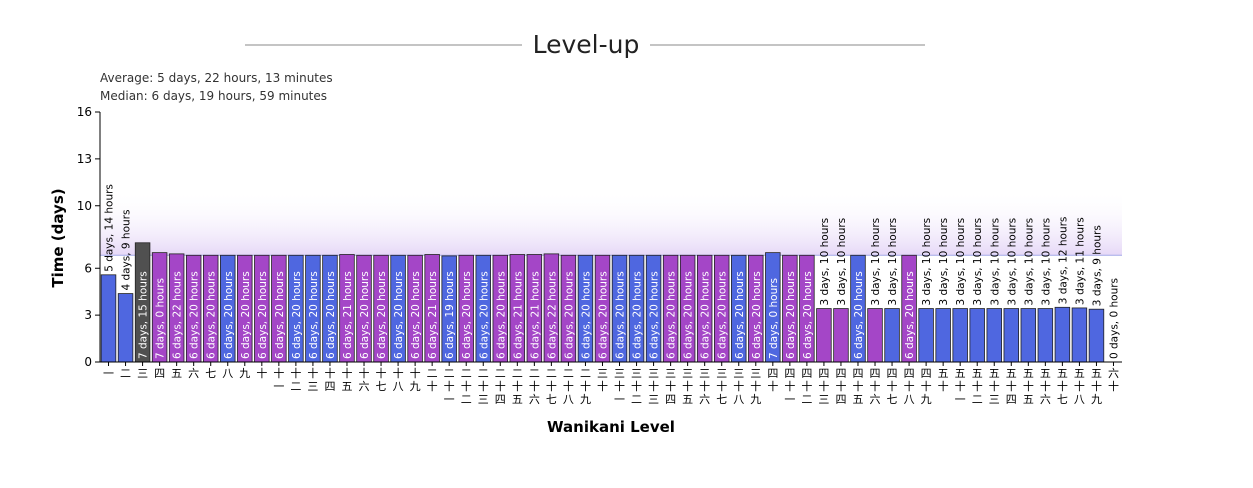  Describe the element at coordinates (261, 373) in the screenshot. I see `x-tick-label: 十` at that location.